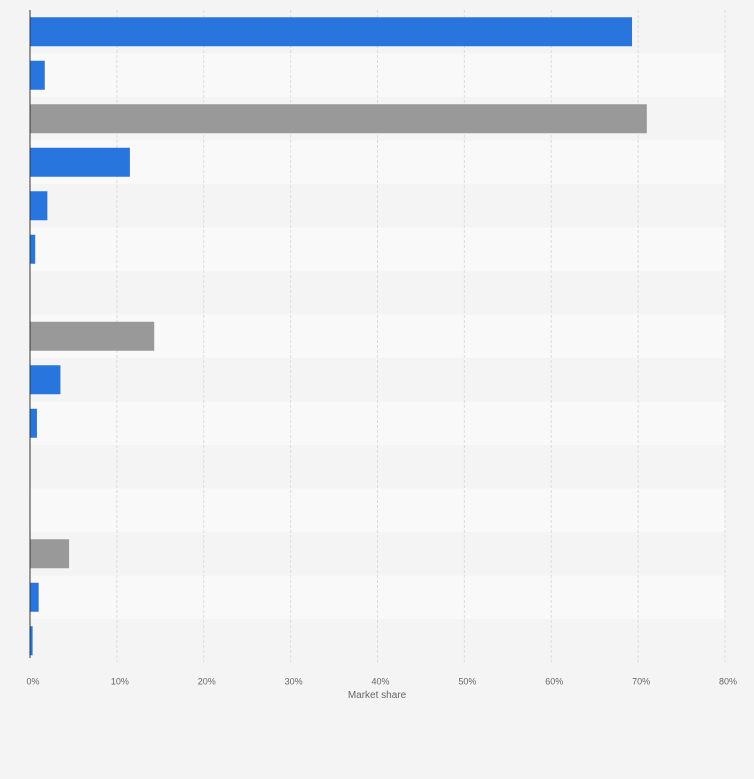 The height and width of the screenshot is (779, 754). What do you see at coordinates (207, 682) in the screenshot?
I see `x-tick-label: 20%` at bounding box center [207, 682].